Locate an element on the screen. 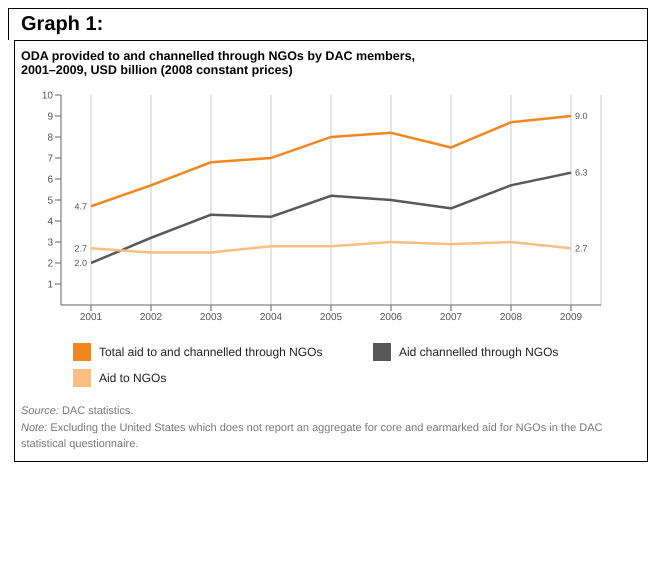 The height and width of the screenshot is (583, 660). y-tick-label: 5 is located at coordinates (50, 201).